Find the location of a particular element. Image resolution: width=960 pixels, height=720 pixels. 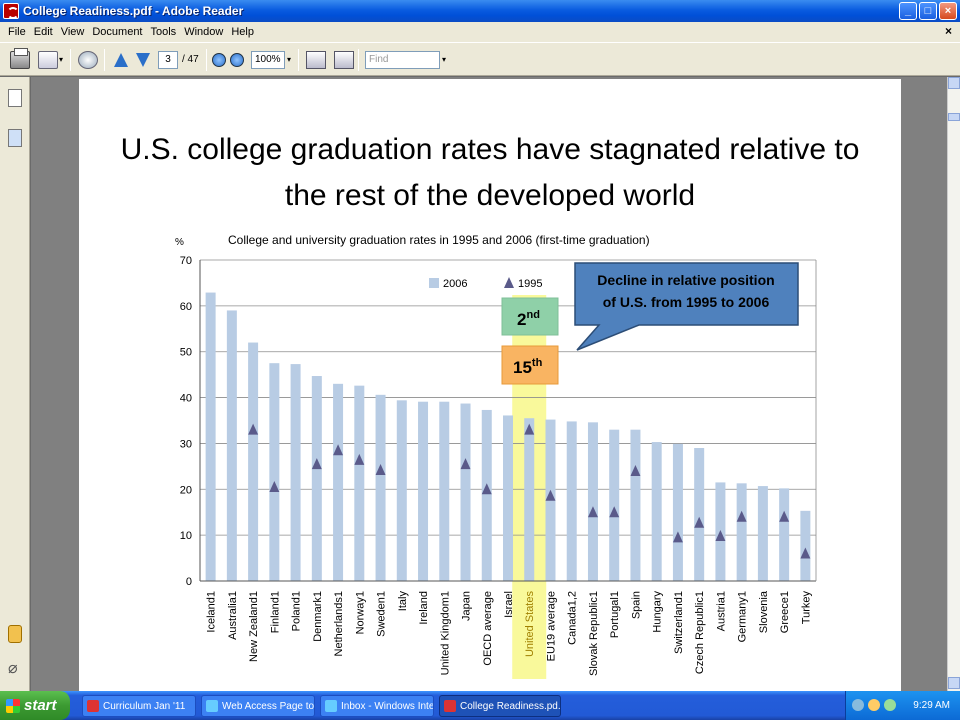

comments-icon is located at coordinates (15, 634).